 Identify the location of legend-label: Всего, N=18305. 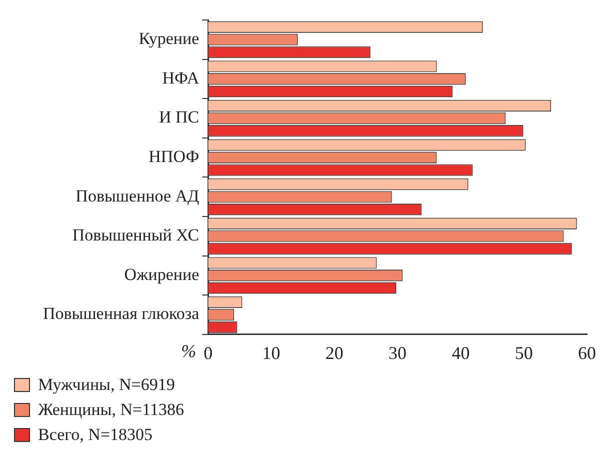
(95, 434).